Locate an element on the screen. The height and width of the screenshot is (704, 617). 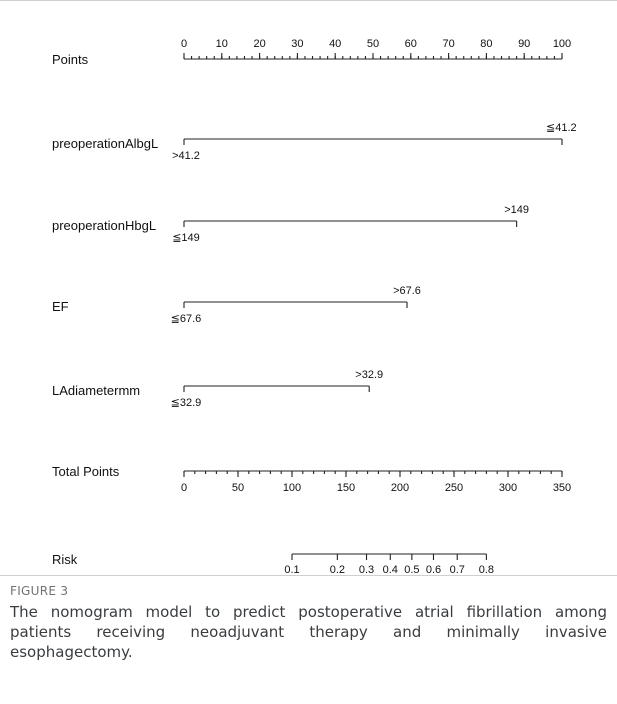
ladiametermm-label: LAdiametermm is located at coordinates (96, 390).